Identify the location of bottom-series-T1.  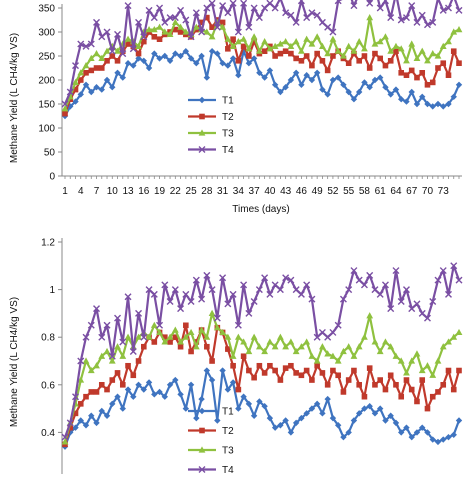
(262, 408).